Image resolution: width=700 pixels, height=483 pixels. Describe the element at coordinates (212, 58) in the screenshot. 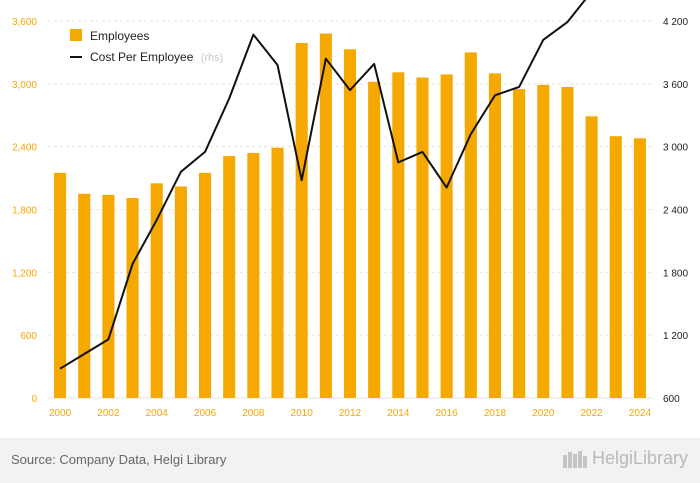

I see `legend-label-cost-rhs: (rhs)` at that location.